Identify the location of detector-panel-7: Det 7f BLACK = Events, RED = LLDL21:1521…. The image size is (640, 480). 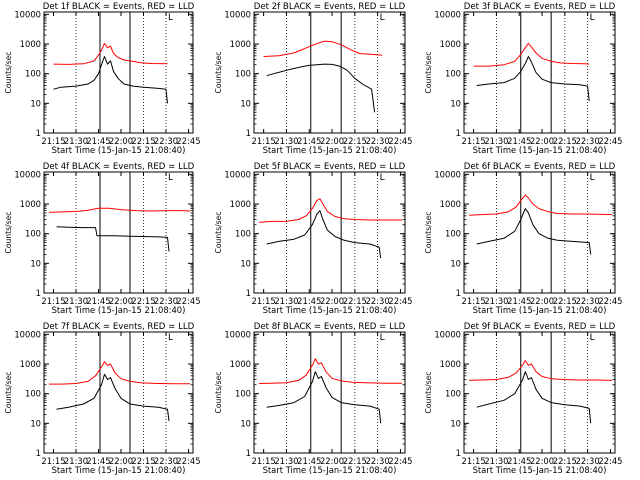
(102, 398).